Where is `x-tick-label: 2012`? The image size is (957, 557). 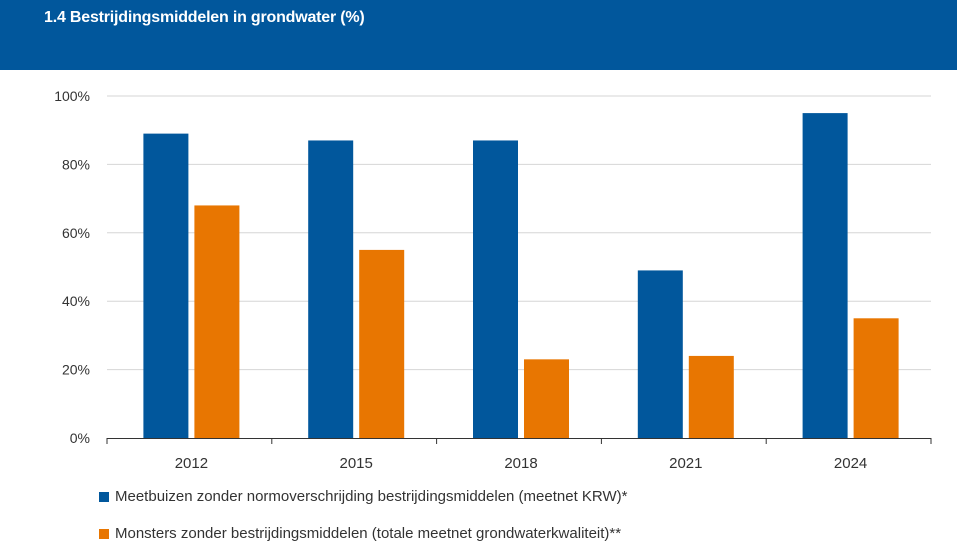 x-tick-label: 2012 is located at coordinates (191, 463).